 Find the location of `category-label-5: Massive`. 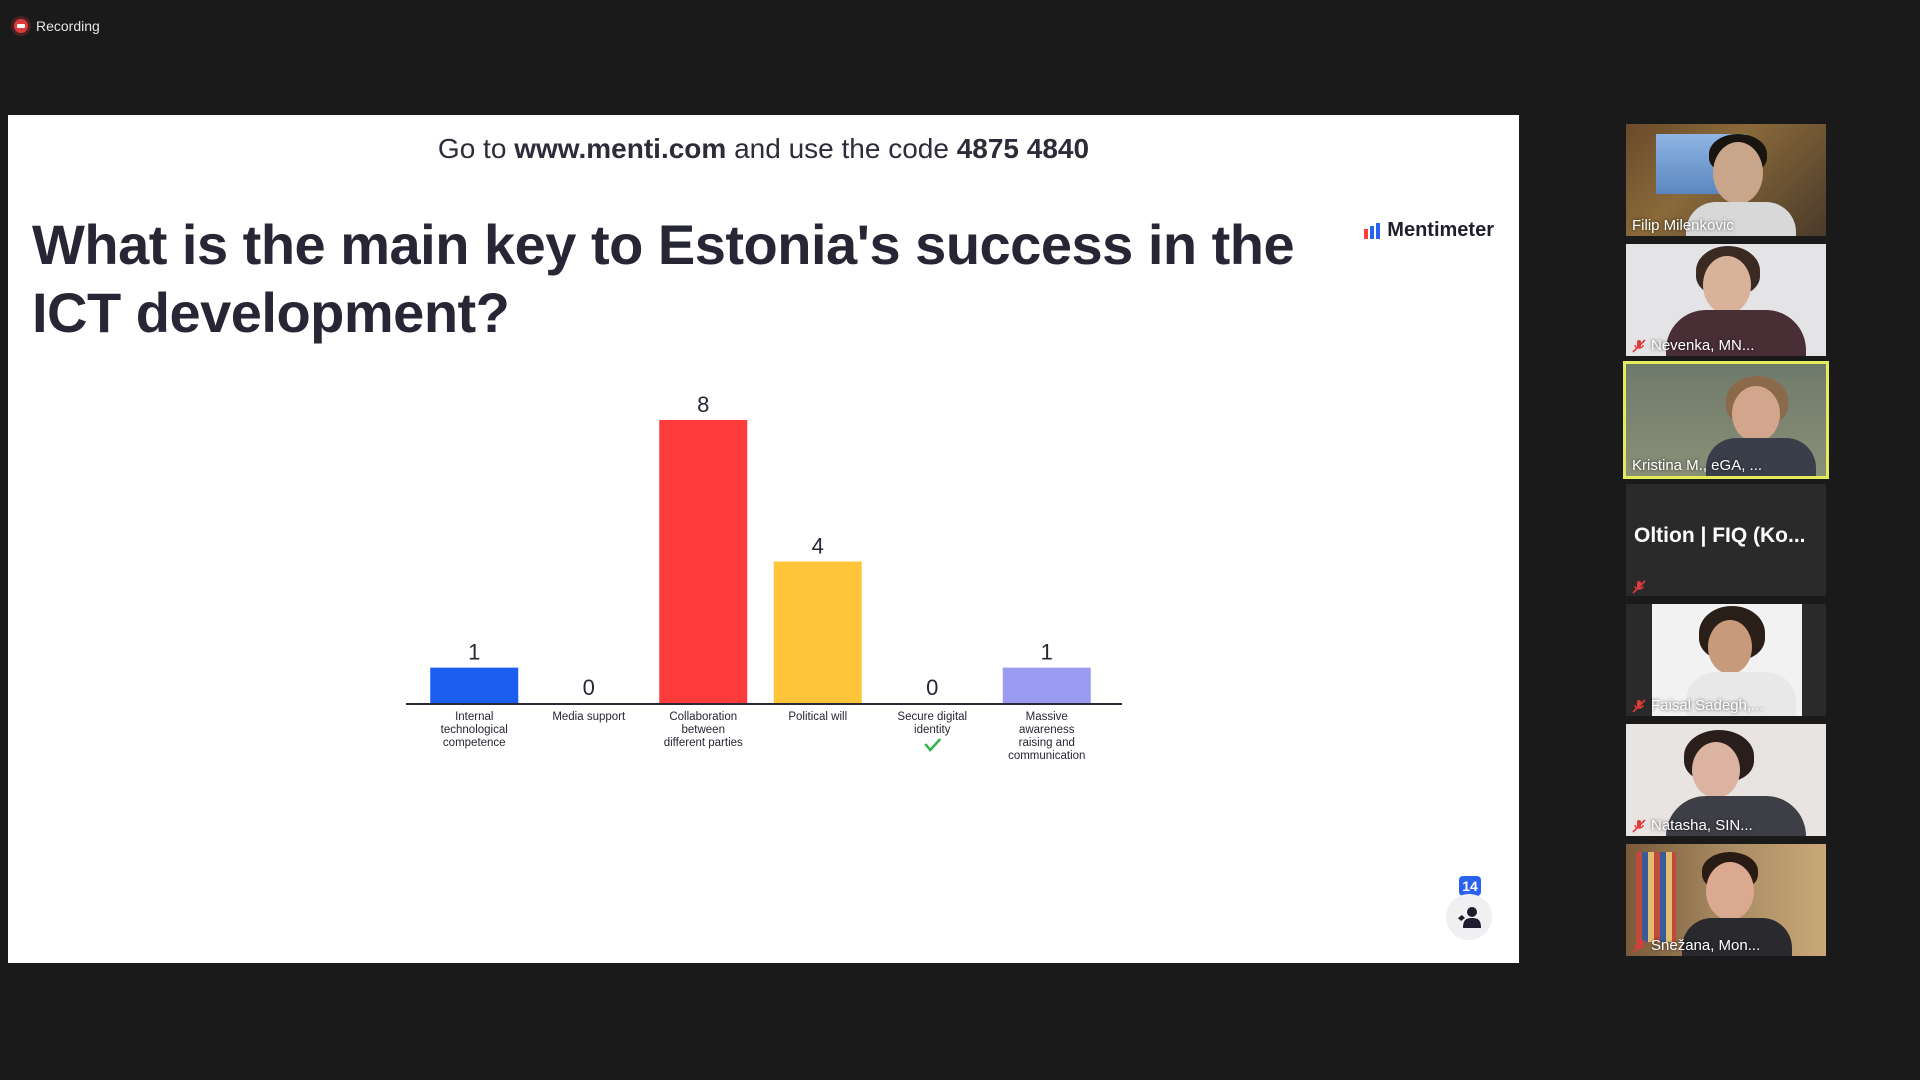

category-label-5: Massive is located at coordinates (1047, 717).